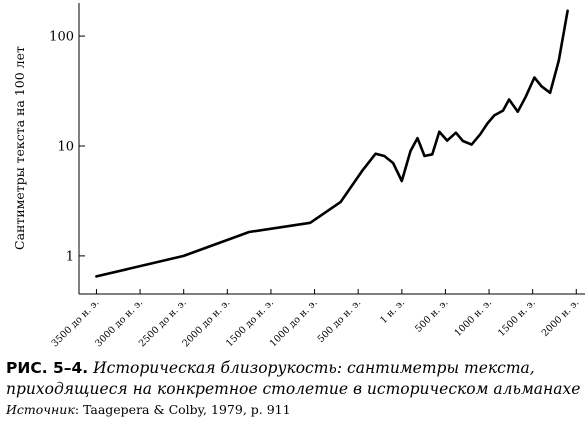  What do you see at coordinates (473, 318) in the screenshot?
I see `x-tick-label: 1000 н. э.` at bounding box center [473, 318].